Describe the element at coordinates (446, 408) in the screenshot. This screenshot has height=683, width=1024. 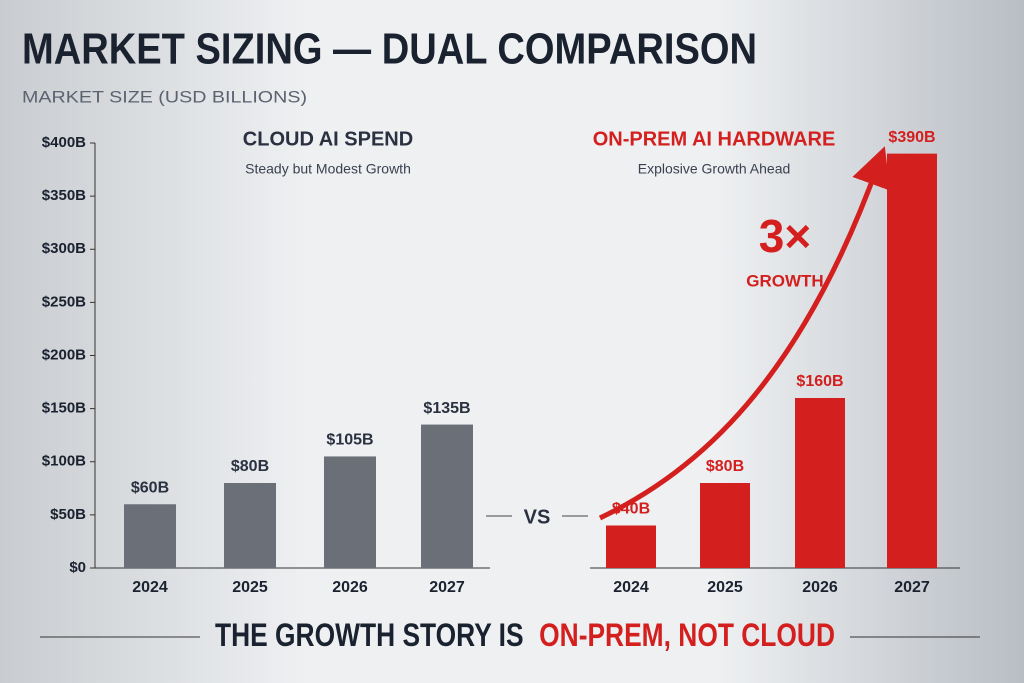
I see `value-label: $135B` at that location.